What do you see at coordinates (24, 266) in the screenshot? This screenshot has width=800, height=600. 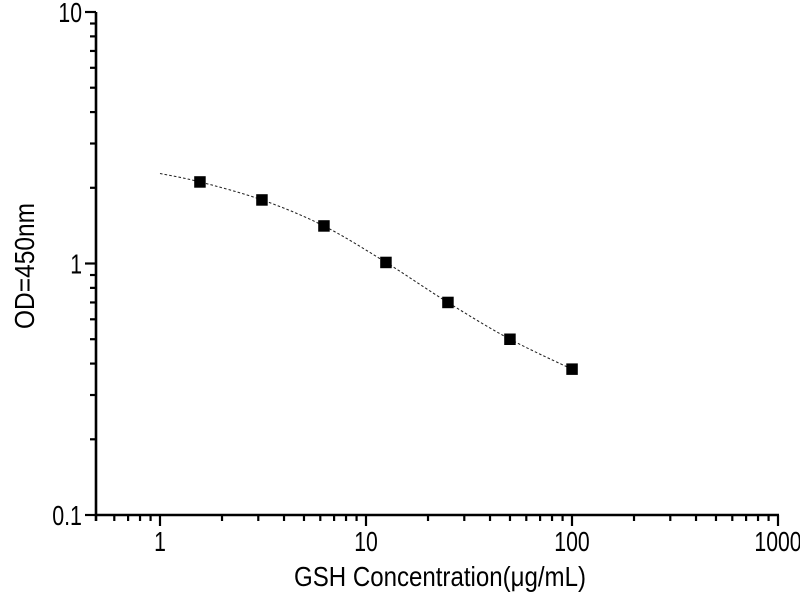 I see `y-axis-title: OD=450nm` at bounding box center [24, 266].